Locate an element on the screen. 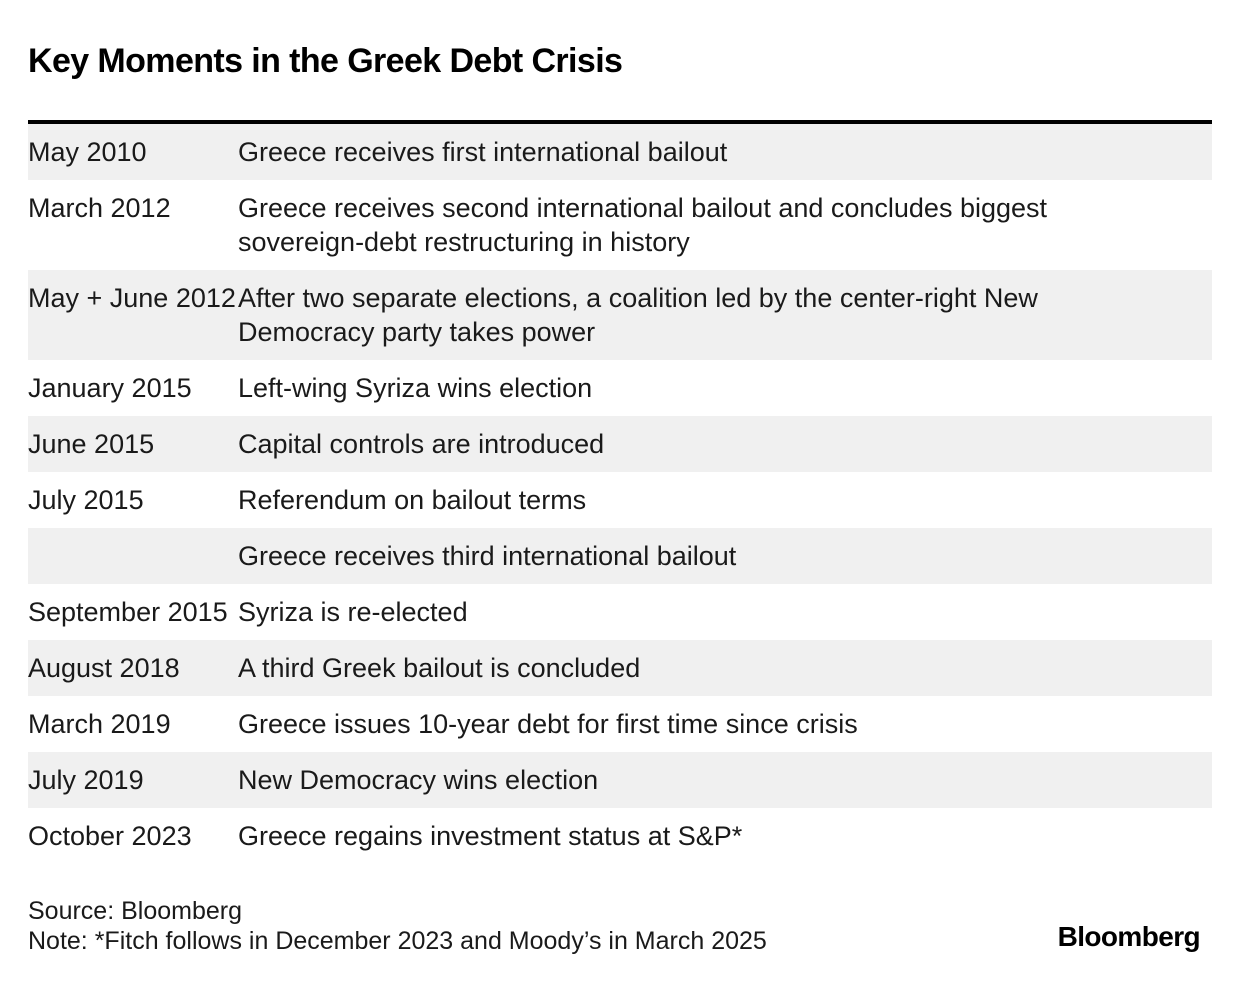  date-cell: October 2023 is located at coordinates (110, 836).